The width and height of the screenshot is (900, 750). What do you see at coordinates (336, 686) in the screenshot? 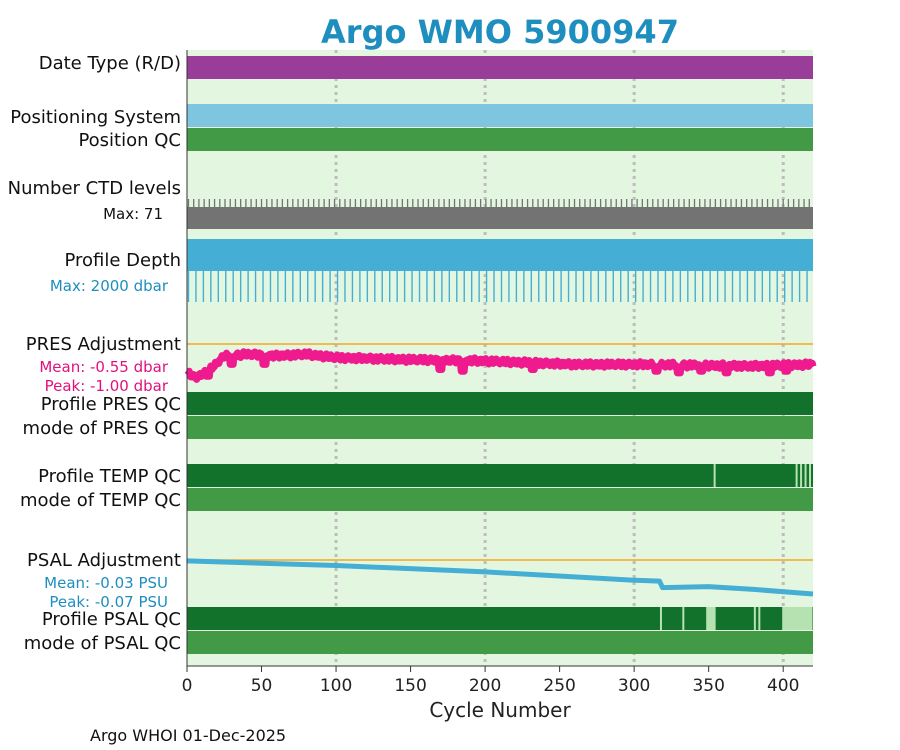
I see `x-tick-label-100: 100` at bounding box center [336, 686].